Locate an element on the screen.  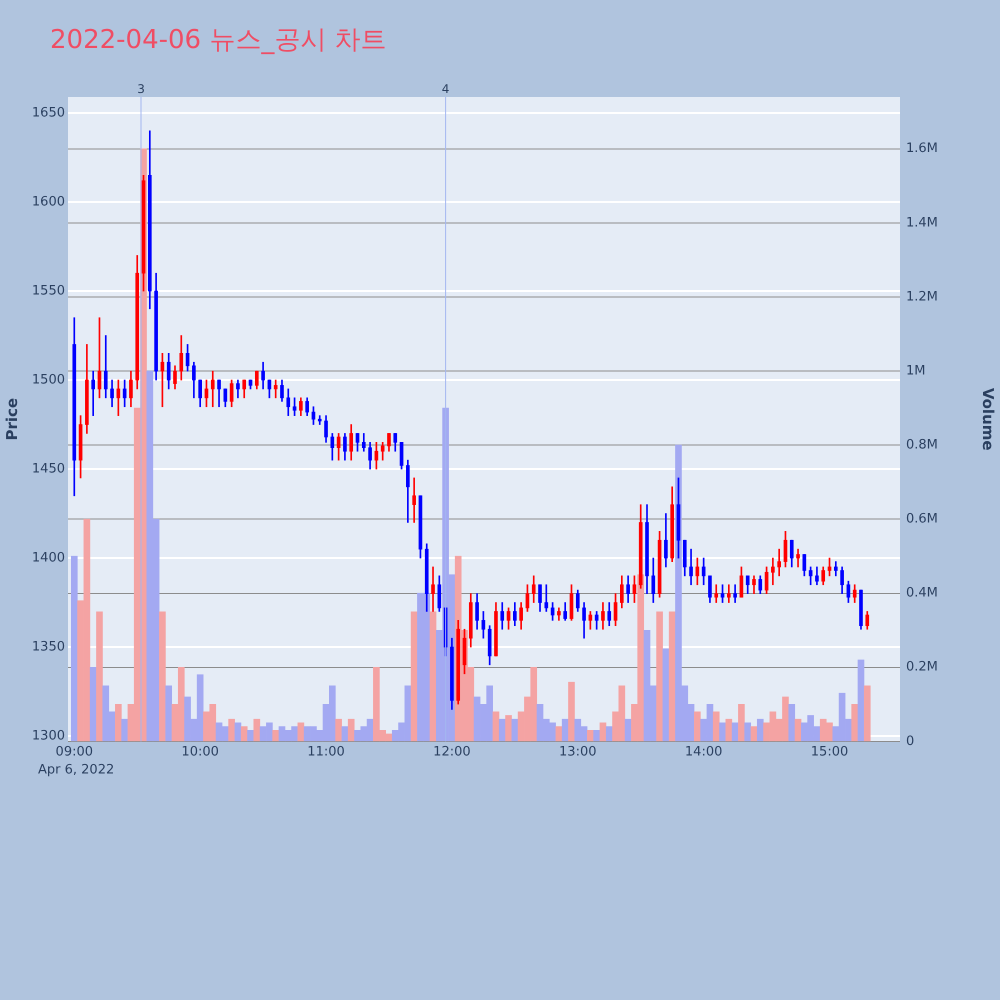
x-tick-label: 15:00 is located at coordinates (829, 752).